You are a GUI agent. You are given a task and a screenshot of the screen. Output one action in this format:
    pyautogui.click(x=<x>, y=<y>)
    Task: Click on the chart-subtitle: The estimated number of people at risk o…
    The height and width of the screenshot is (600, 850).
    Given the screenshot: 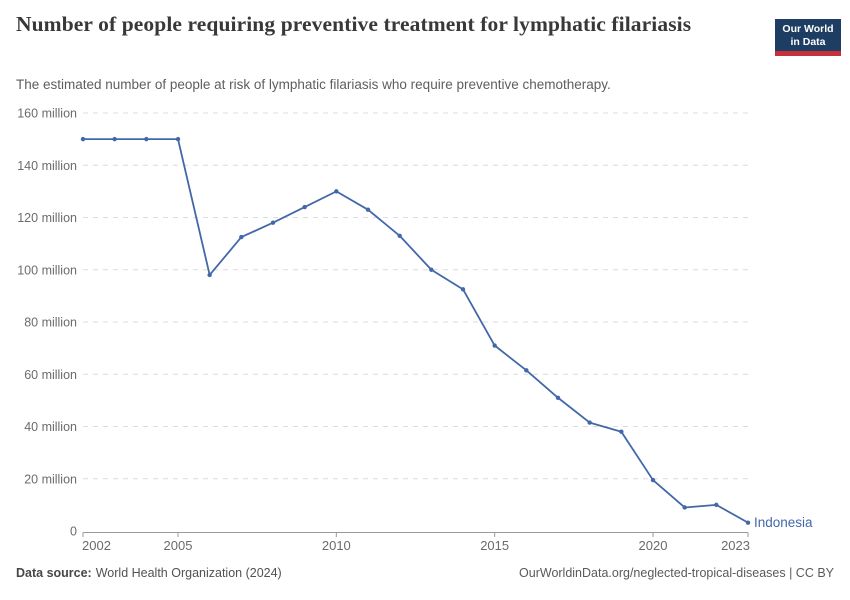 What is the action you would take?
    pyautogui.click(x=313, y=84)
    